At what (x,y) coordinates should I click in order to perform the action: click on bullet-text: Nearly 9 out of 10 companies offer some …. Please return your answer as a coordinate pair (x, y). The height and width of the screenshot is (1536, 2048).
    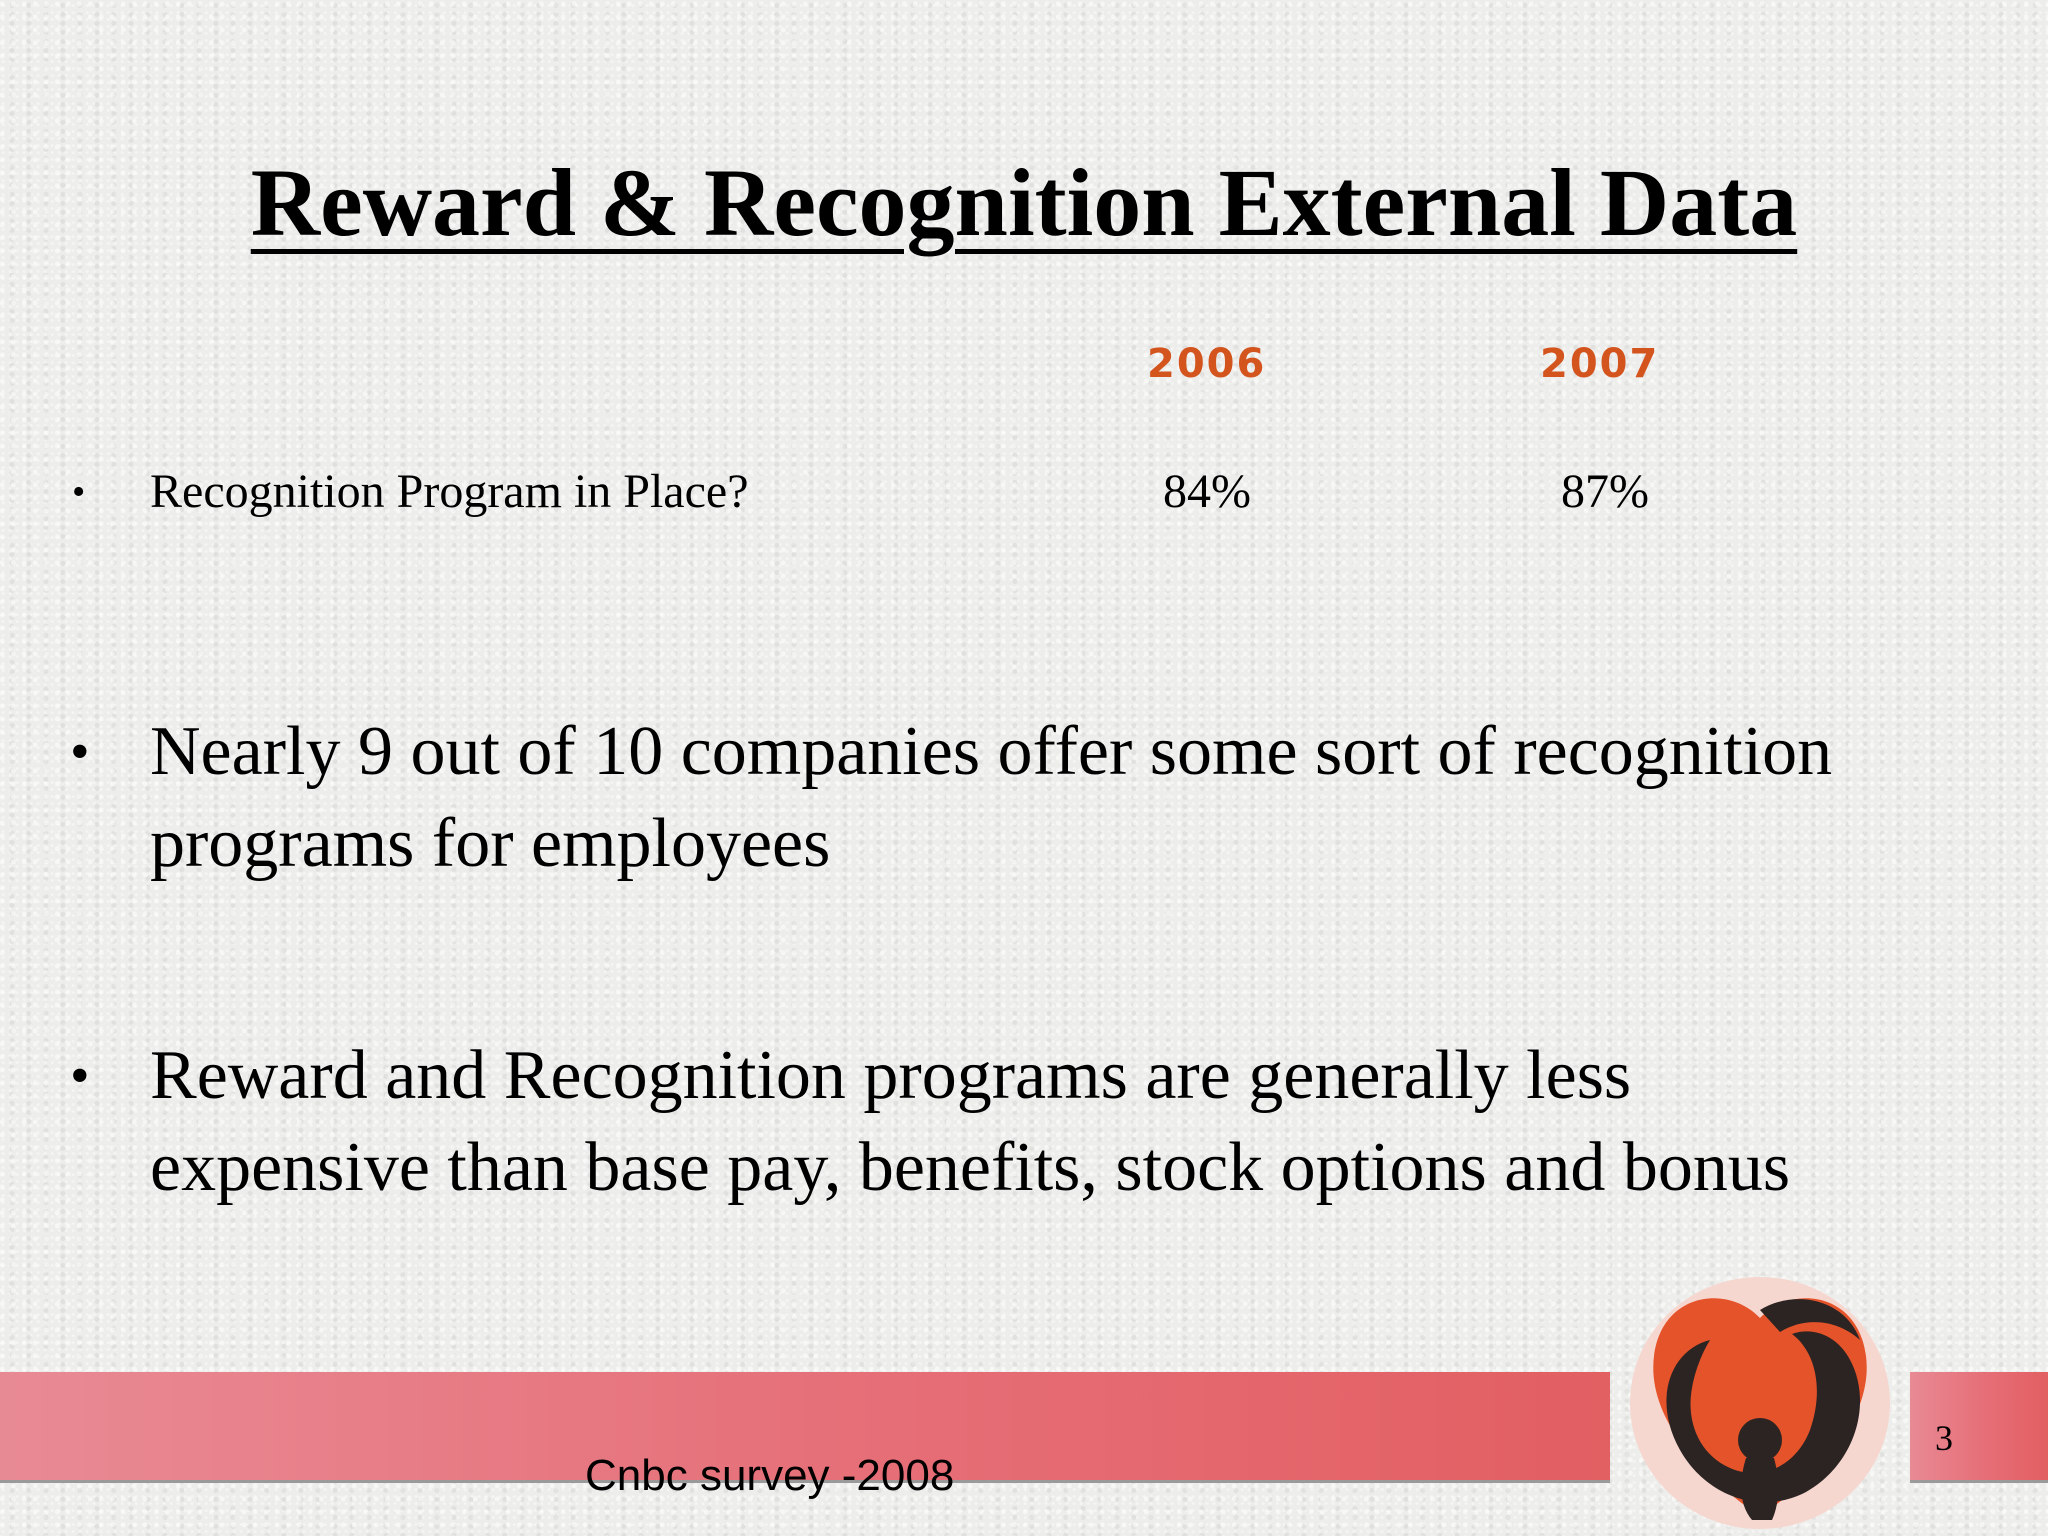
    Looking at the image, I should click on (991, 797).